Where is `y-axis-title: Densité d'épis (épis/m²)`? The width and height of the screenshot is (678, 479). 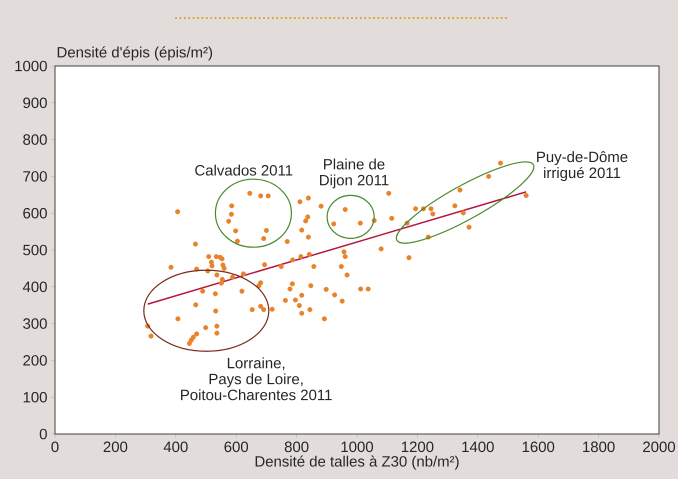
y-axis-title: Densité d'épis (épis/m²) is located at coordinates (135, 53).